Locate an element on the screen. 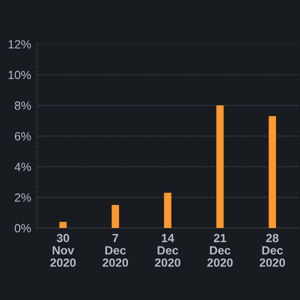  y-tick-label: 8% is located at coordinates (22, 105).